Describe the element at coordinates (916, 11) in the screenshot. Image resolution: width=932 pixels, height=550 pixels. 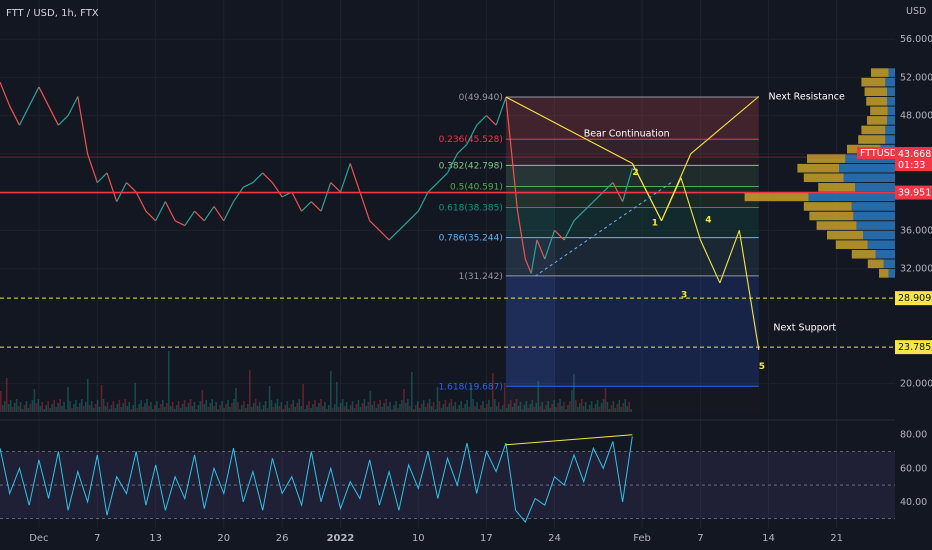
I see `y-axis-unit: USD` at that location.